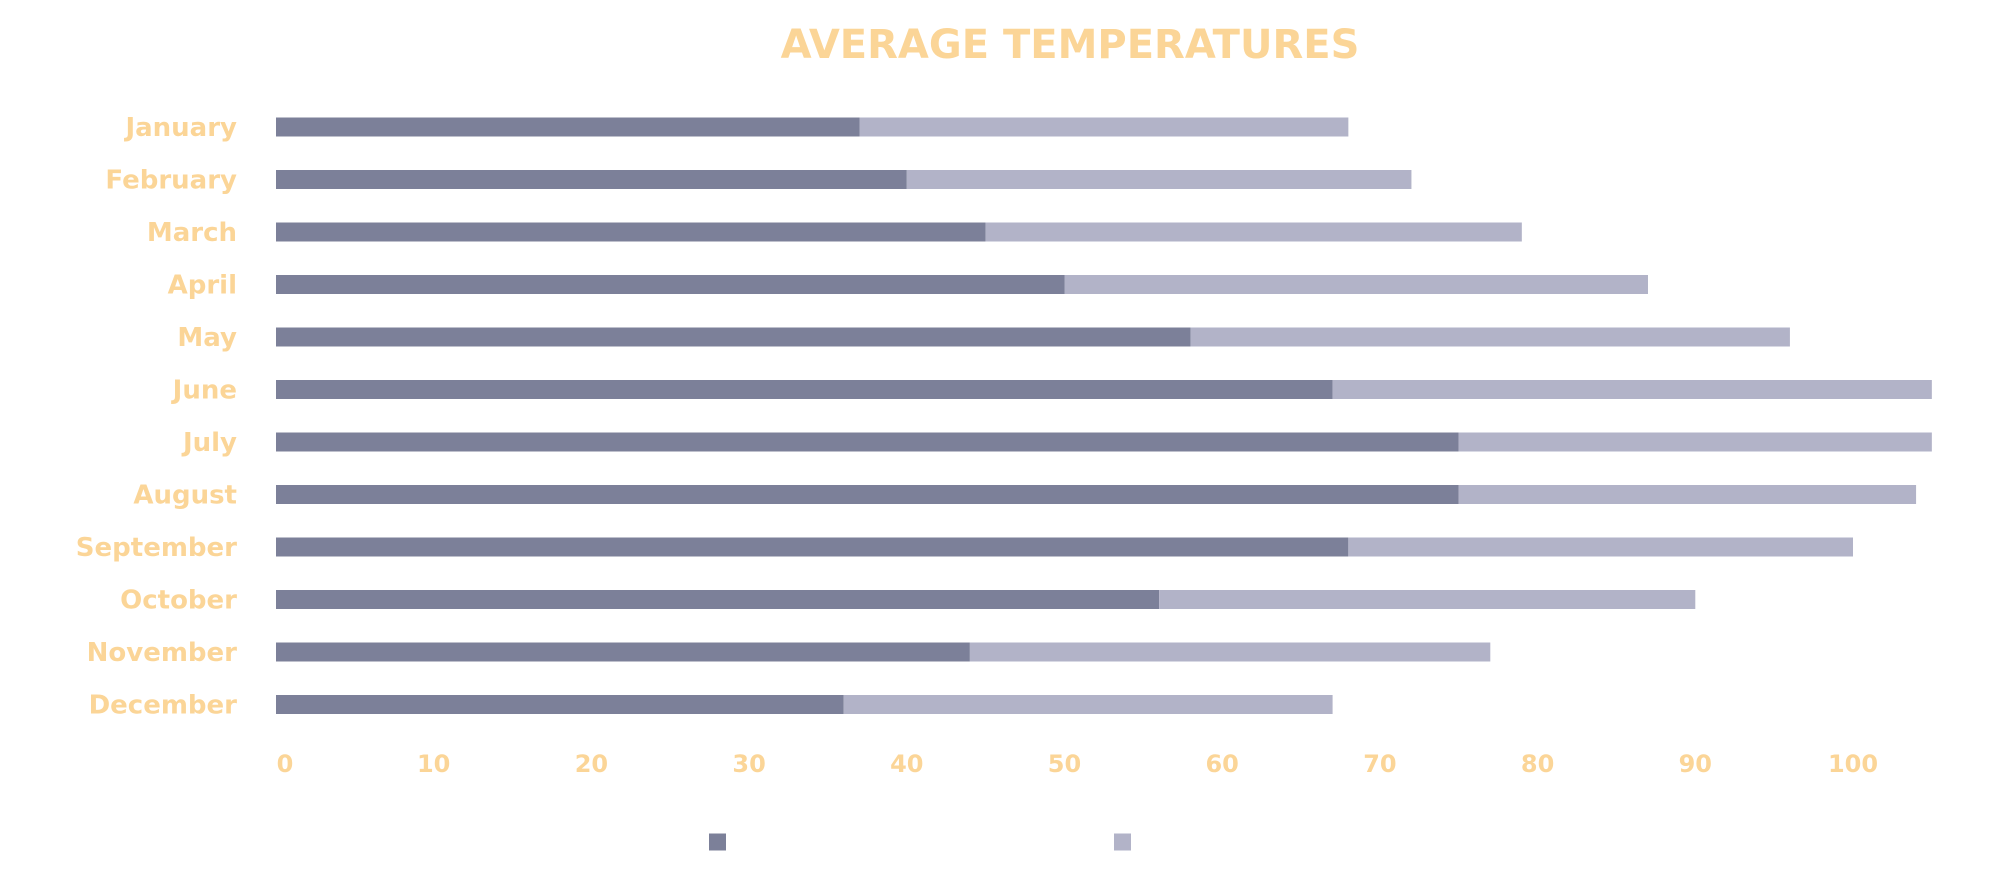 This screenshot has height=876, width=2000. Describe the element at coordinates (906, 764) in the screenshot. I see `x-tick-40: 40` at that location.